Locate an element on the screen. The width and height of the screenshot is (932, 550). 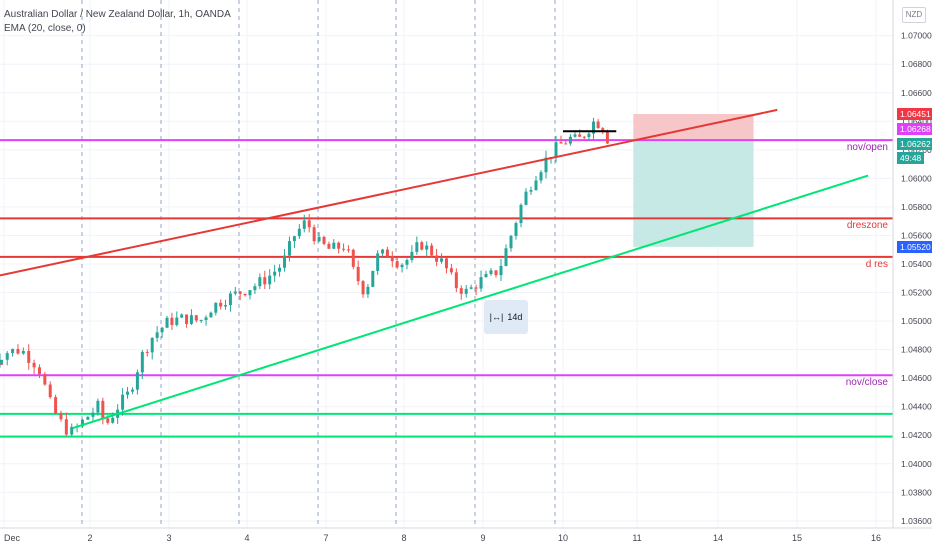
date-range-value: 14d is located at coordinates (515, 317).